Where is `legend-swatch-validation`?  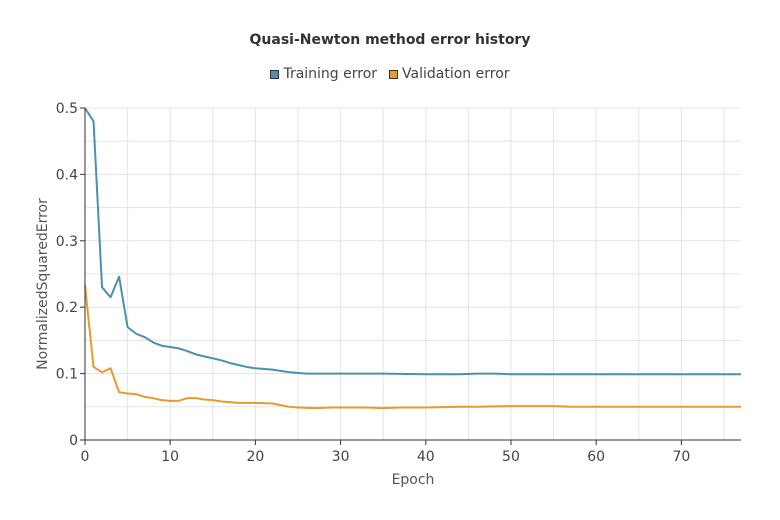
legend-swatch-validation is located at coordinates (394, 74).